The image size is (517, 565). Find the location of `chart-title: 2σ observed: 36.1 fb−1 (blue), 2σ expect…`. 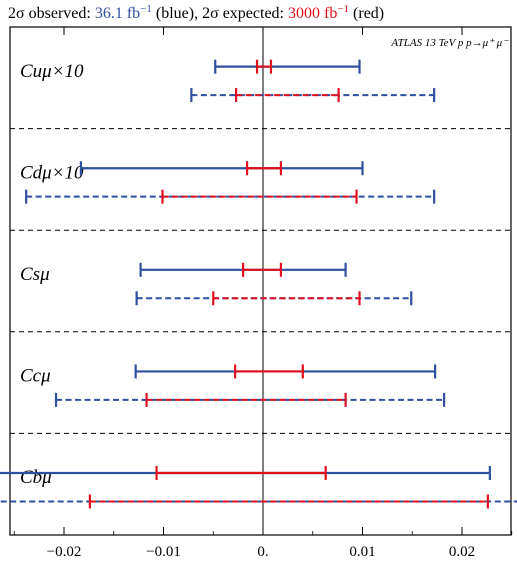

chart-title: 2σ observed: 36.1 fb−1 (blue), 2σ expect… is located at coordinates (196, 12).